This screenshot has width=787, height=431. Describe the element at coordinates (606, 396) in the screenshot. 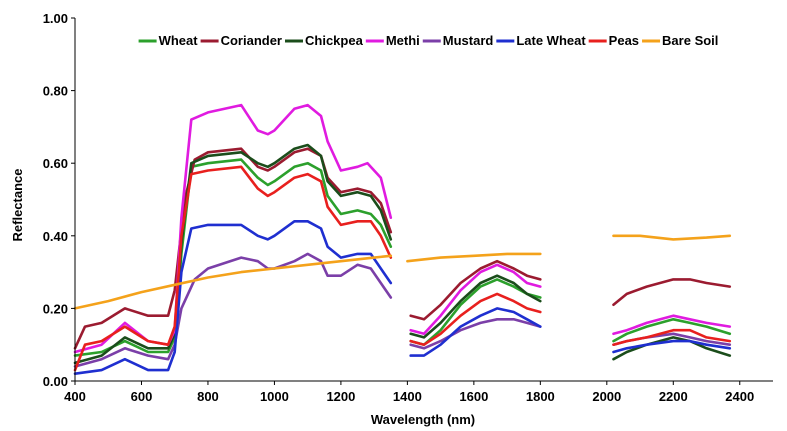

I see `x-tick-label: 2000` at that location.